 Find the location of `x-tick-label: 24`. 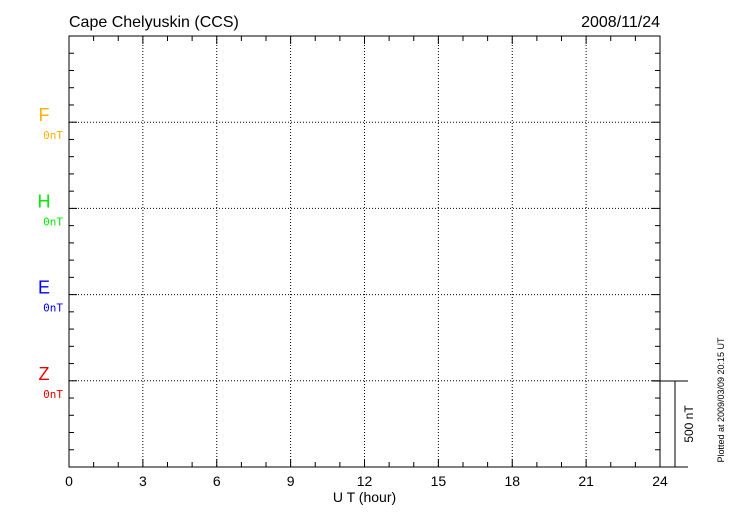

x-tick-label: 24 is located at coordinates (660, 481).